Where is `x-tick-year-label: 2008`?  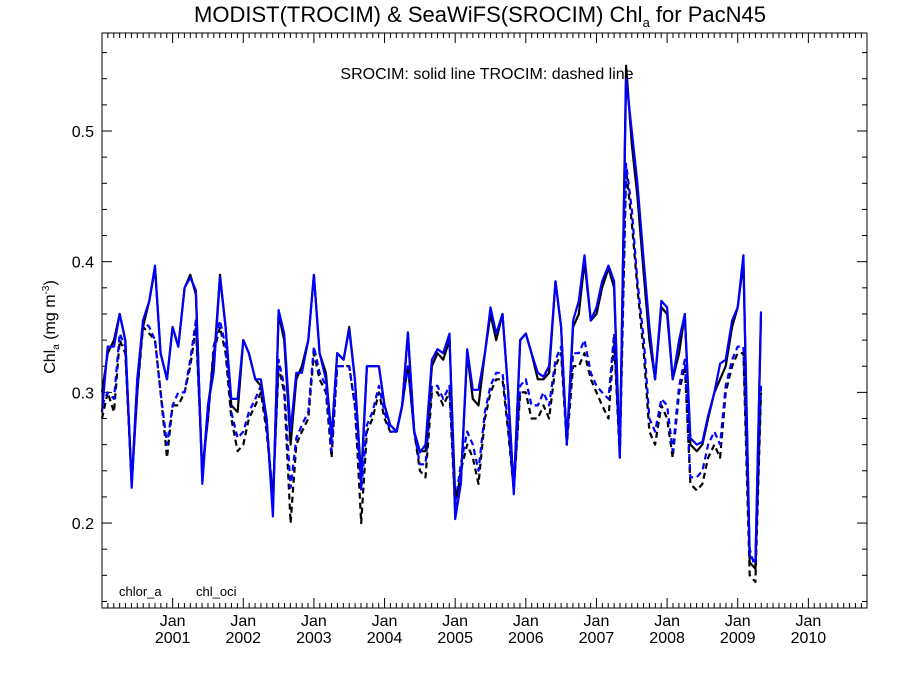 x-tick-year-label: 2008 is located at coordinates (667, 638).